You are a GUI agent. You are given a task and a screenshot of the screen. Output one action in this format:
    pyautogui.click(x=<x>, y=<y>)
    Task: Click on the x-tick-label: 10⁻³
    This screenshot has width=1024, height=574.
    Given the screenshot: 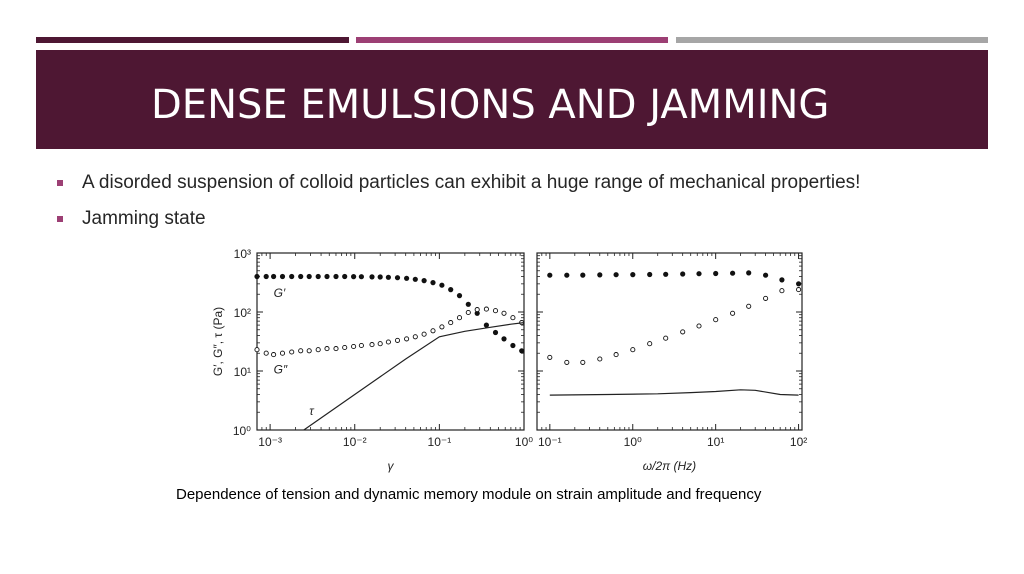 What is the action you would take?
    pyautogui.click(x=270, y=442)
    